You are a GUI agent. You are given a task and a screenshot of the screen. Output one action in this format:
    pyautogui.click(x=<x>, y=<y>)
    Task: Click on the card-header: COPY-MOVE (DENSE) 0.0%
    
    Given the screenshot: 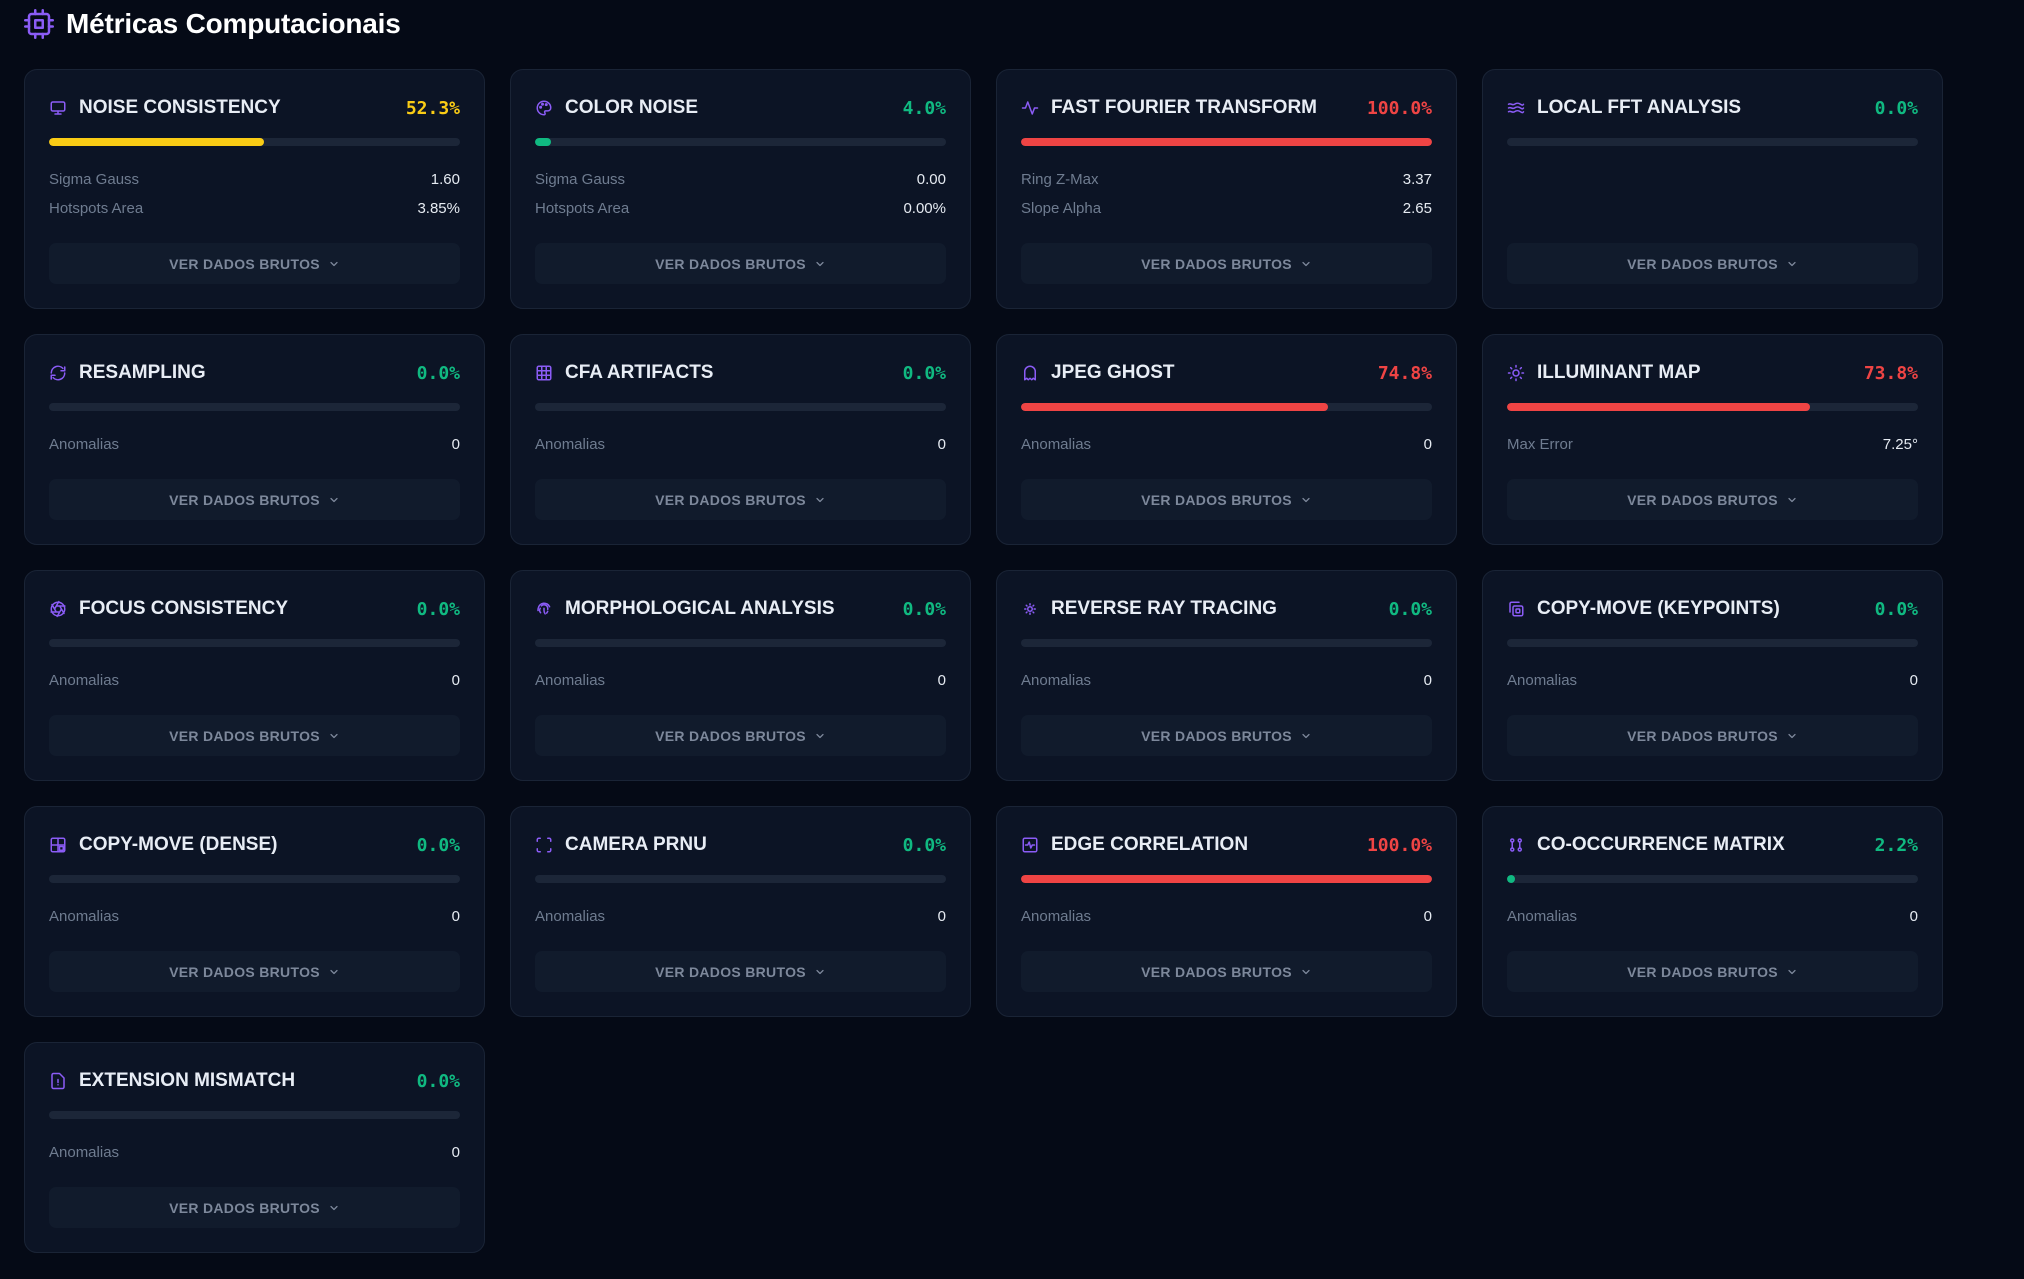 What is the action you would take?
    pyautogui.click(x=254, y=845)
    